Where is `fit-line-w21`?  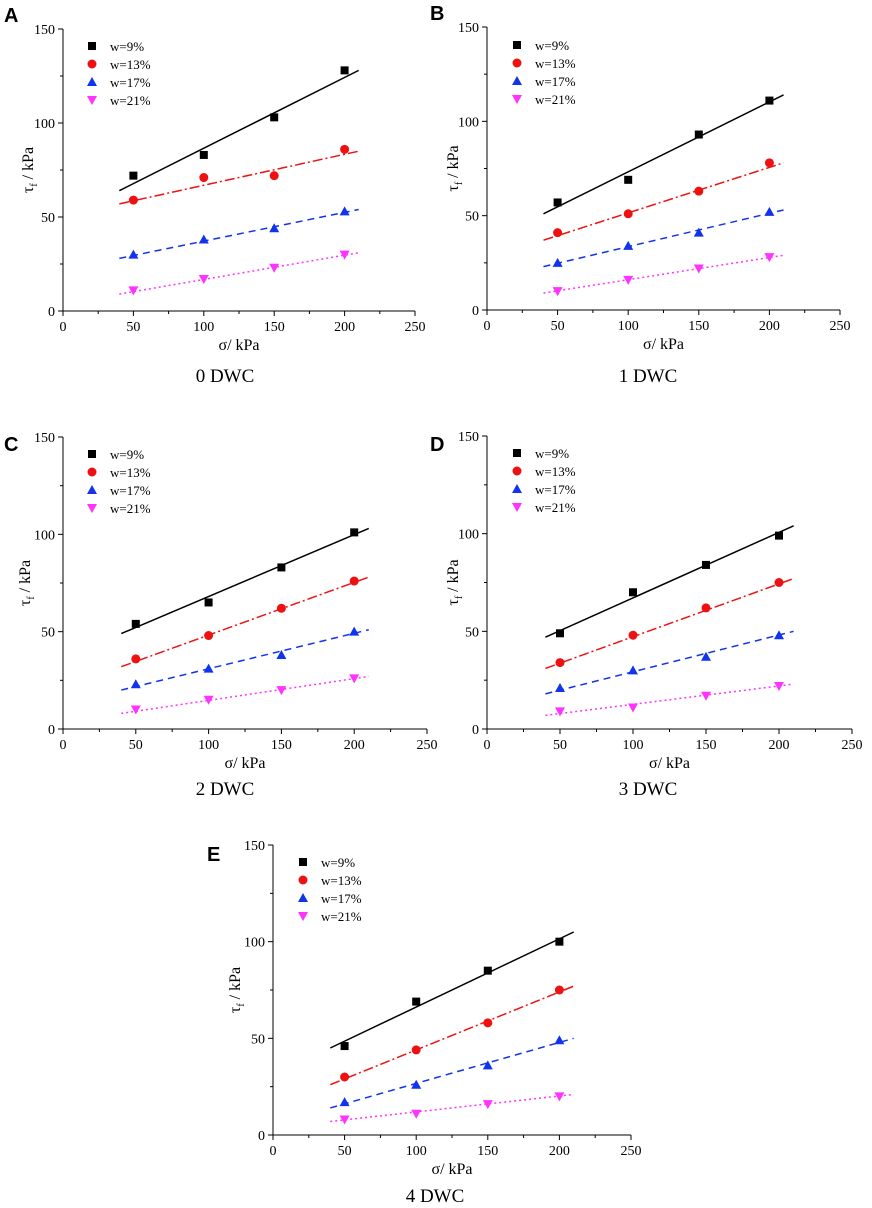 fit-line-w21 is located at coordinates (669, 700).